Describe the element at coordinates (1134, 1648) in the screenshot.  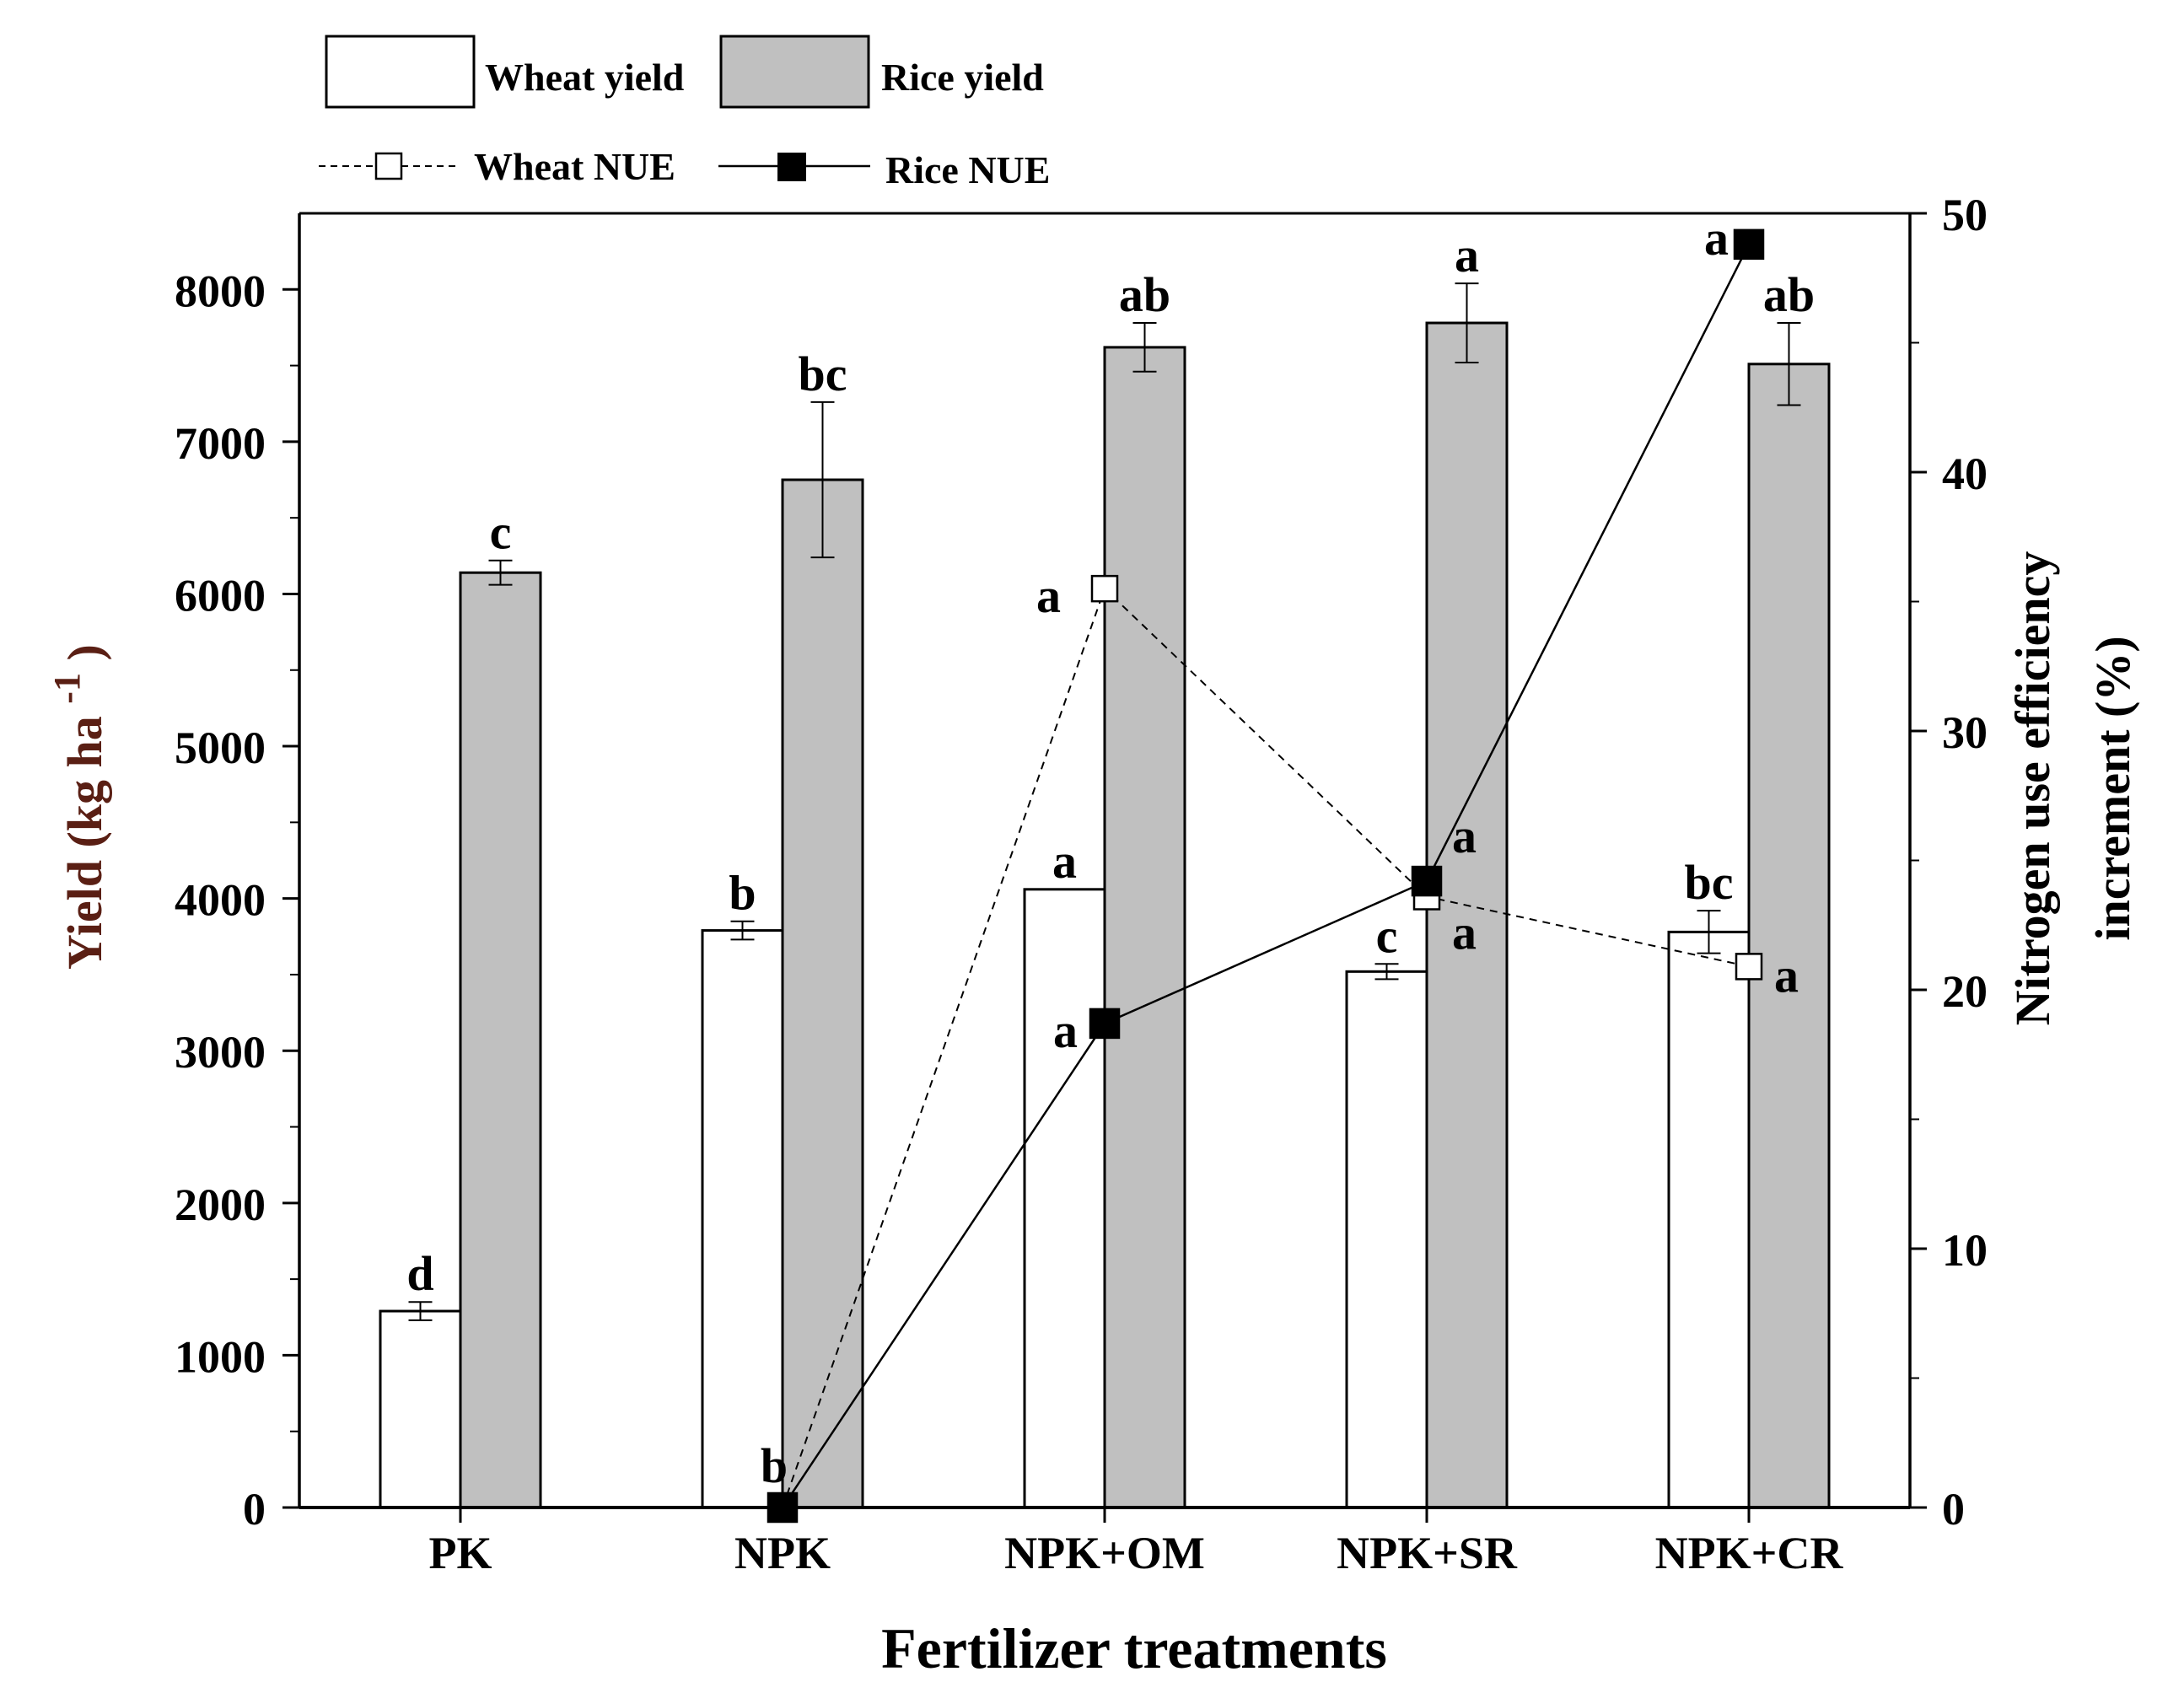
I see `x-axis-title: Fertilizer treatments` at that location.